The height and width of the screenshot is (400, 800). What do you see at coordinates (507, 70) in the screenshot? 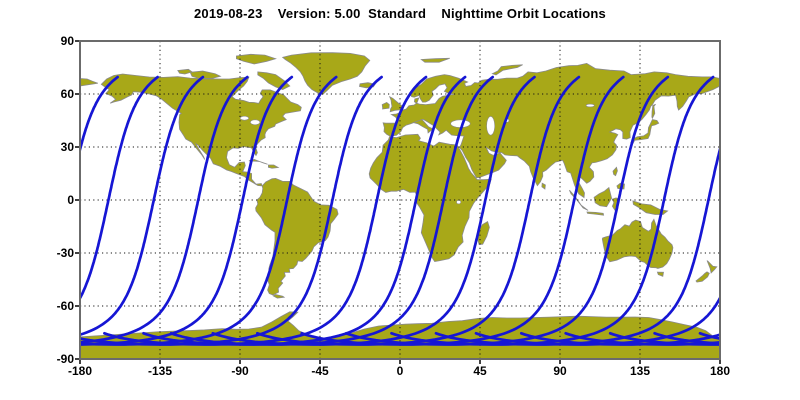
I see `land-polygon-novaya-zemlya` at bounding box center [507, 70].